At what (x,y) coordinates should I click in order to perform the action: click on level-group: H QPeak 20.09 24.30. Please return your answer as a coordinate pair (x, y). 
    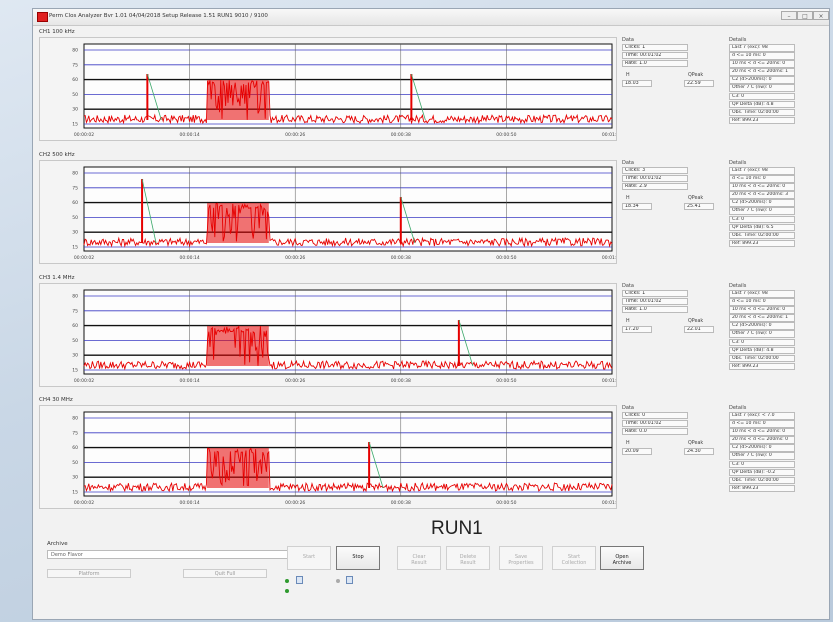
    Looking at the image, I should click on (670, 452).